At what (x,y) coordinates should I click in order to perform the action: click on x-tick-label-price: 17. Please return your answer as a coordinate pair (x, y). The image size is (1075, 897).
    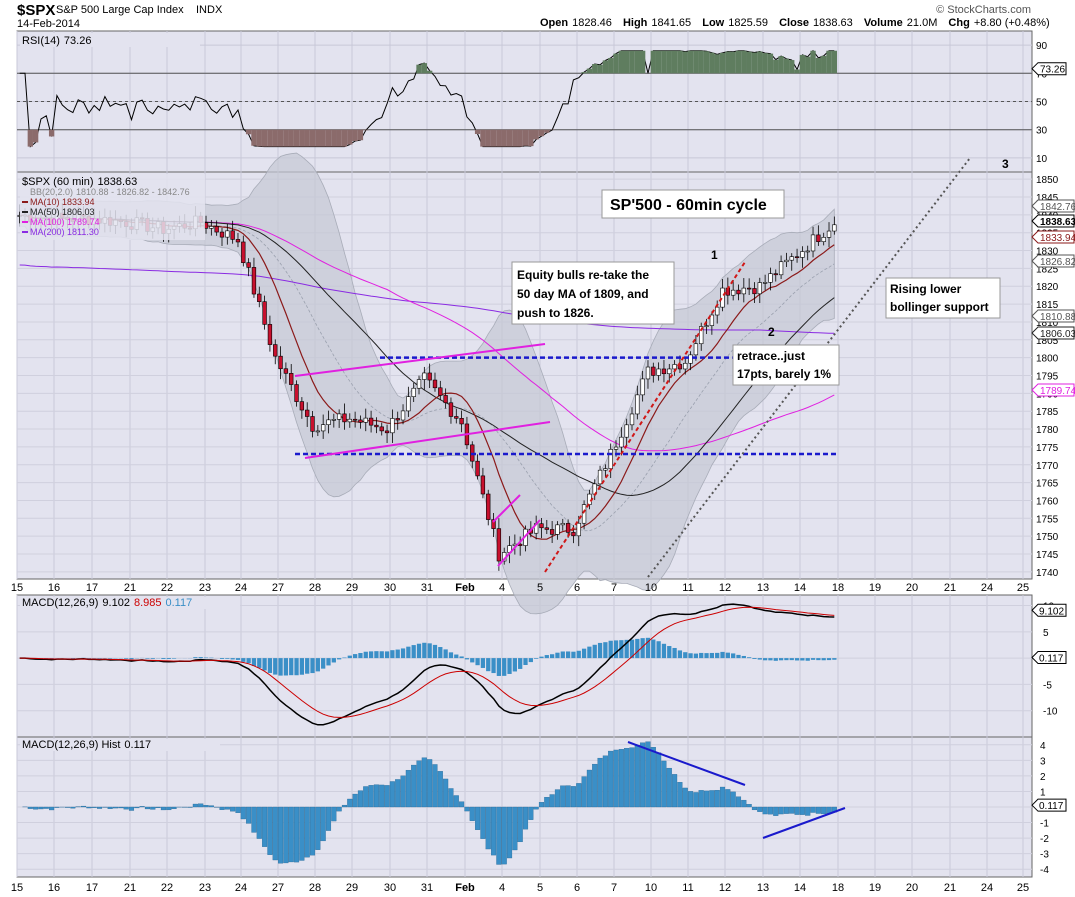
    Looking at the image, I should click on (92, 588).